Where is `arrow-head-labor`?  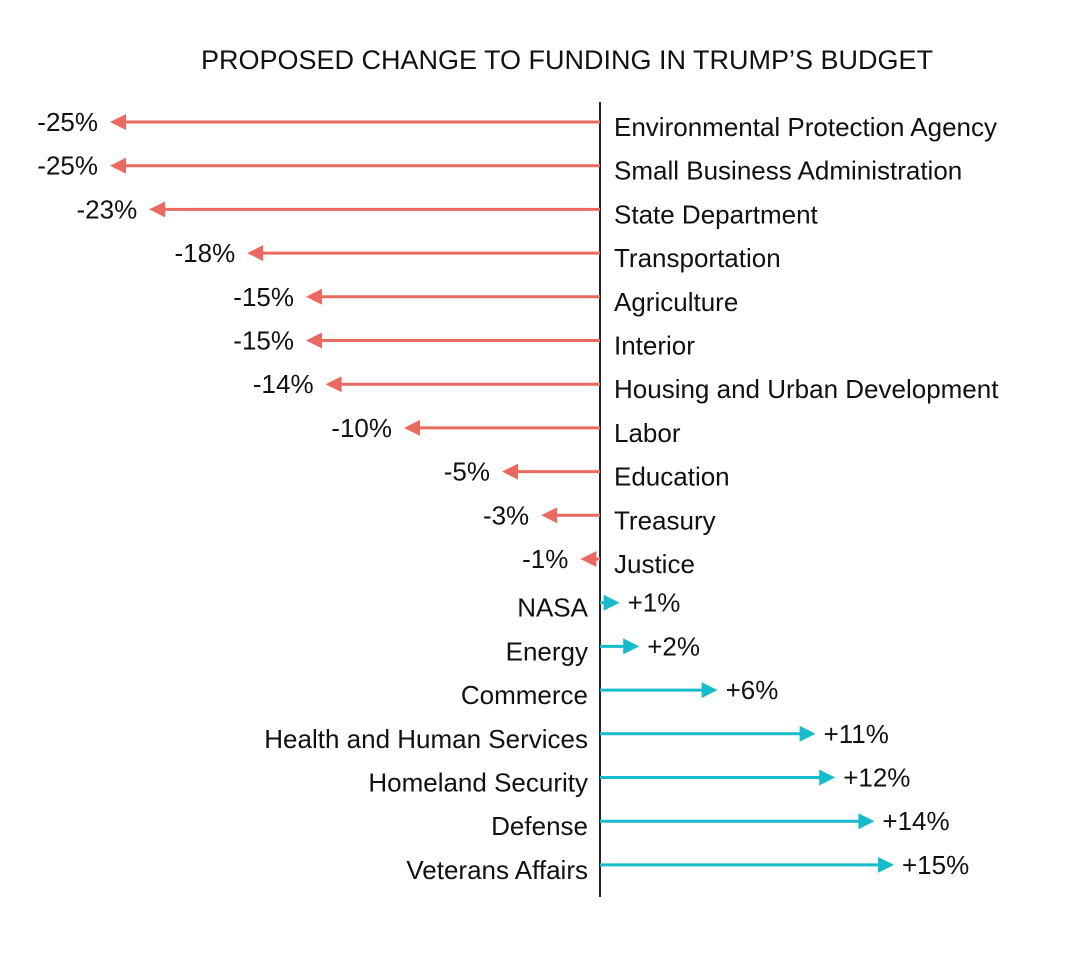
arrow-head-labor is located at coordinates (412, 427).